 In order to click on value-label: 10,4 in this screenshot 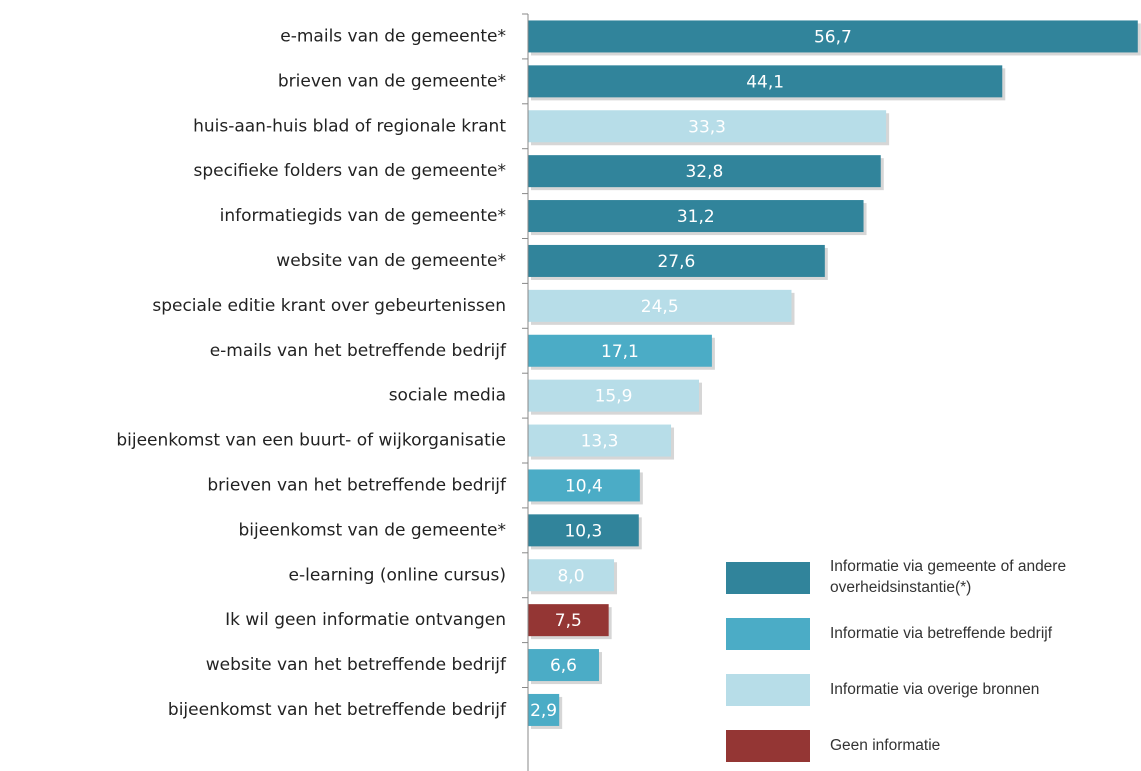, I will do `click(584, 486)`.